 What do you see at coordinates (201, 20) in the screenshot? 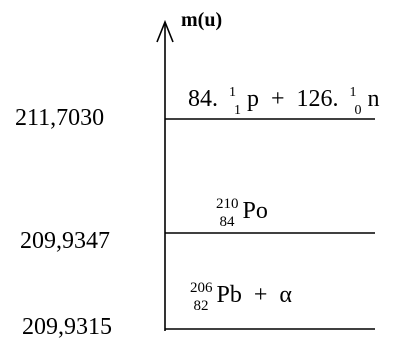
I see `axis-label: m(u)` at bounding box center [201, 20].